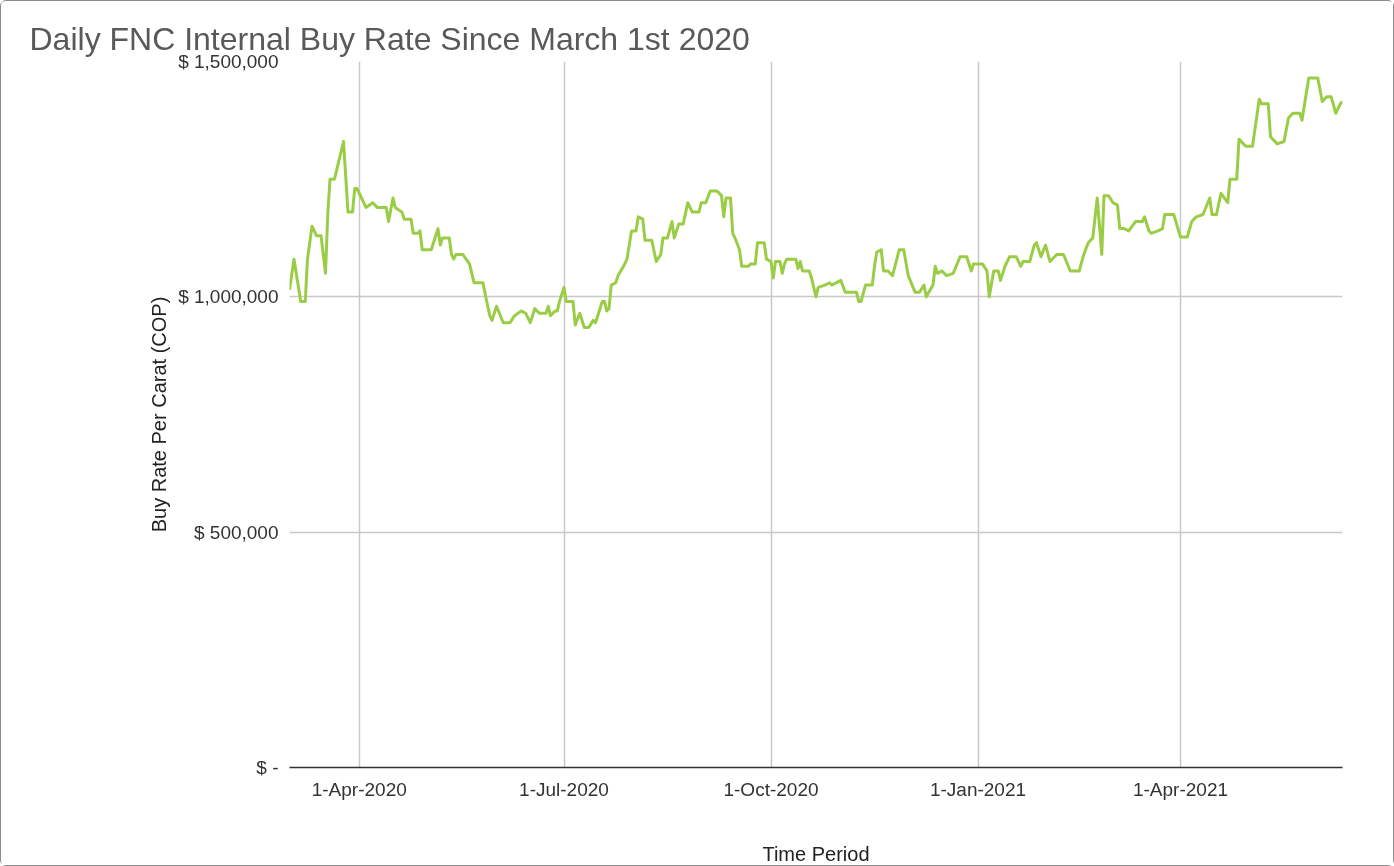 Image resolution: width=1394 pixels, height=866 pixels. I want to click on x-tick-label: 1-Jan-2021, so click(978, 789).